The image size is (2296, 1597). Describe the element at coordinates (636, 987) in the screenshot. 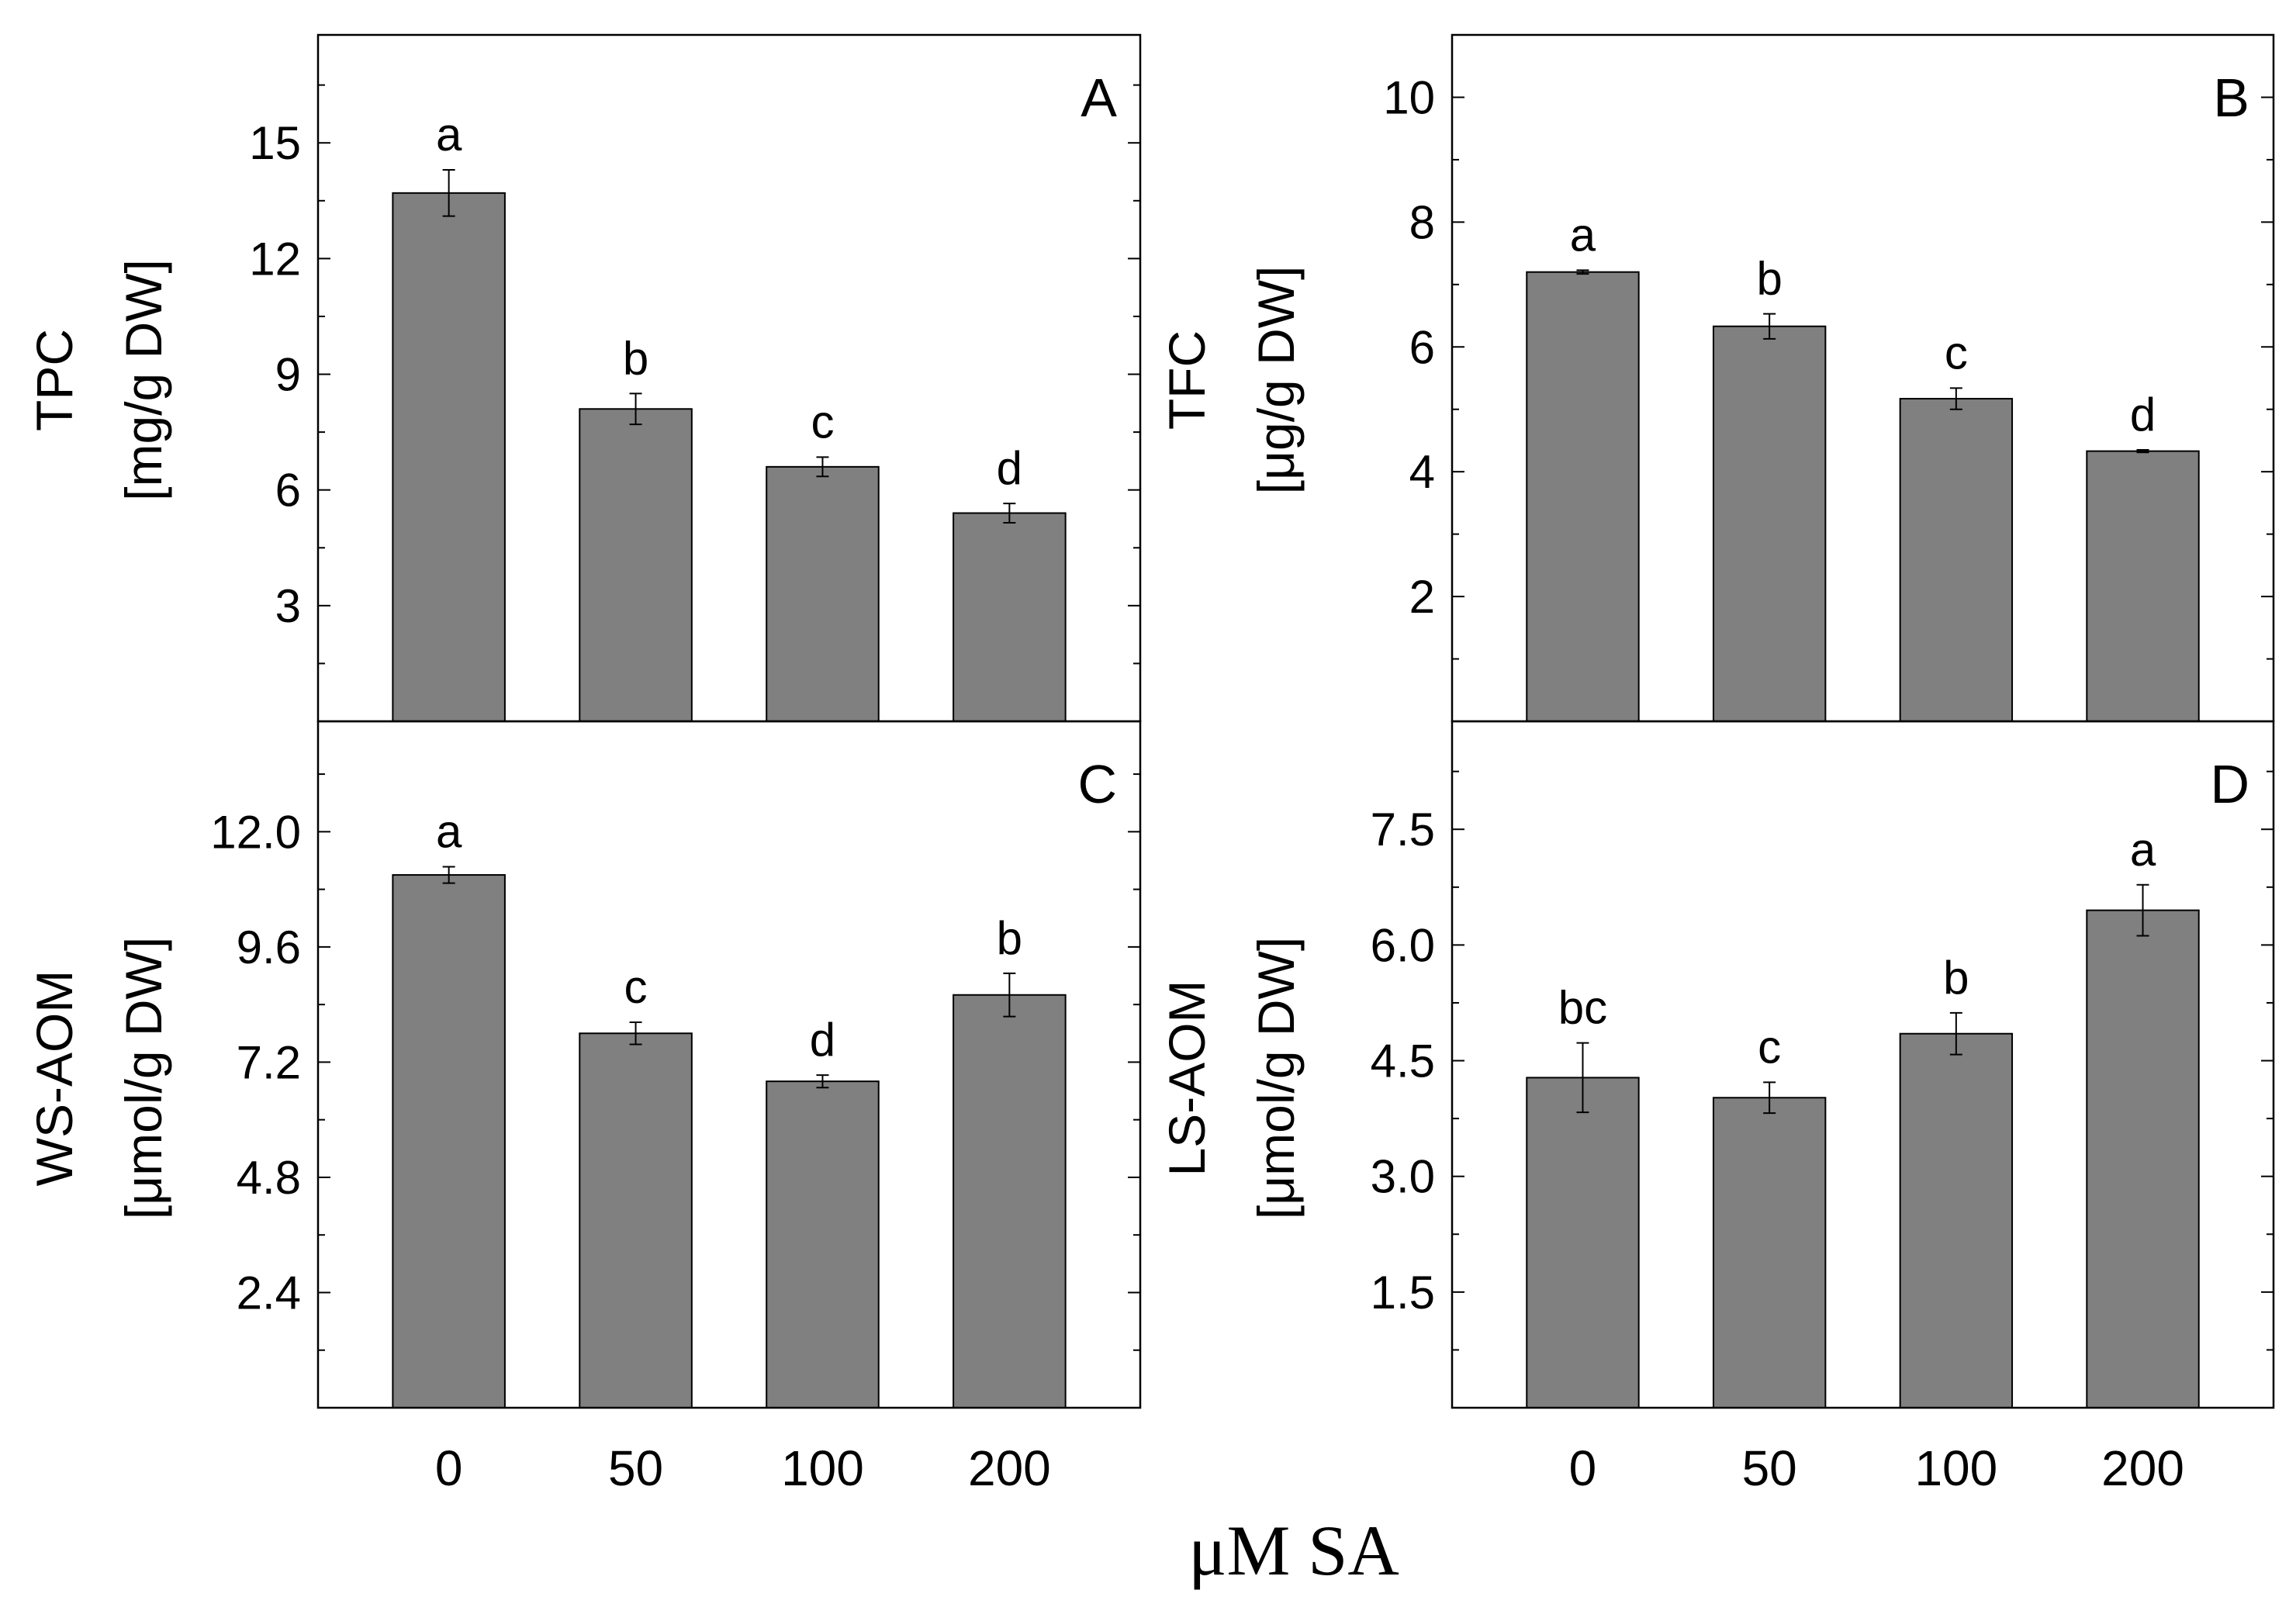

I see `significance-label-C-50: c` at that location.